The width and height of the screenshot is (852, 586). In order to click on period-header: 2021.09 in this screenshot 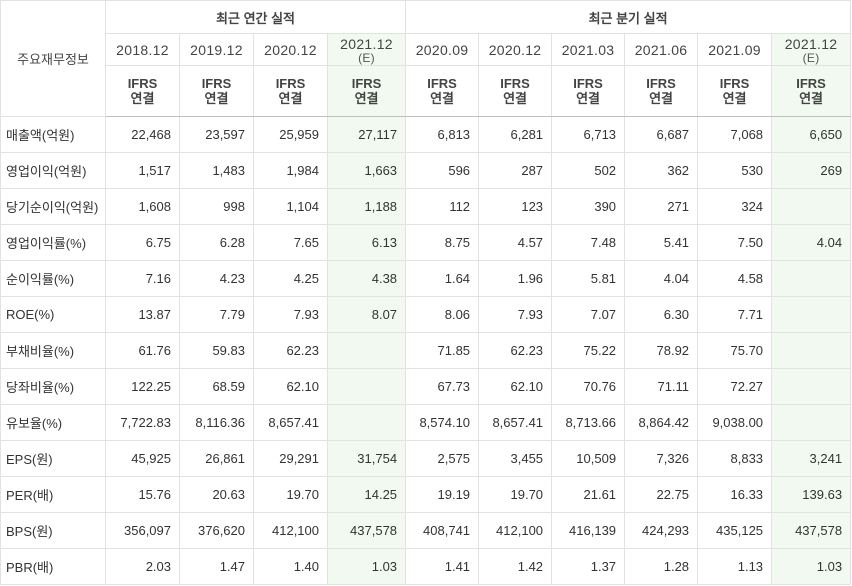, I will do `click(735, 49)`.